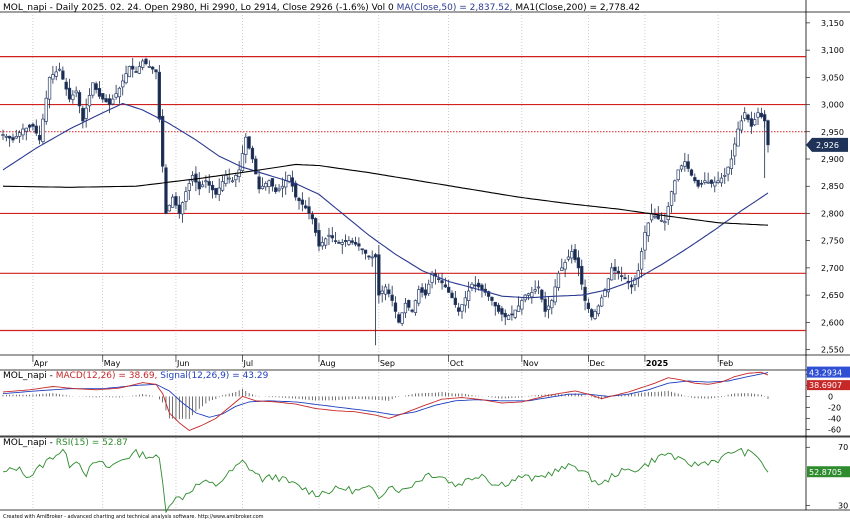 This screenshot has width=850, height=521. What do you see at coordinates (832, 105) in the screenshot?
I see `price-y-tick-label: 3,000` at bounding box center [832, 105].